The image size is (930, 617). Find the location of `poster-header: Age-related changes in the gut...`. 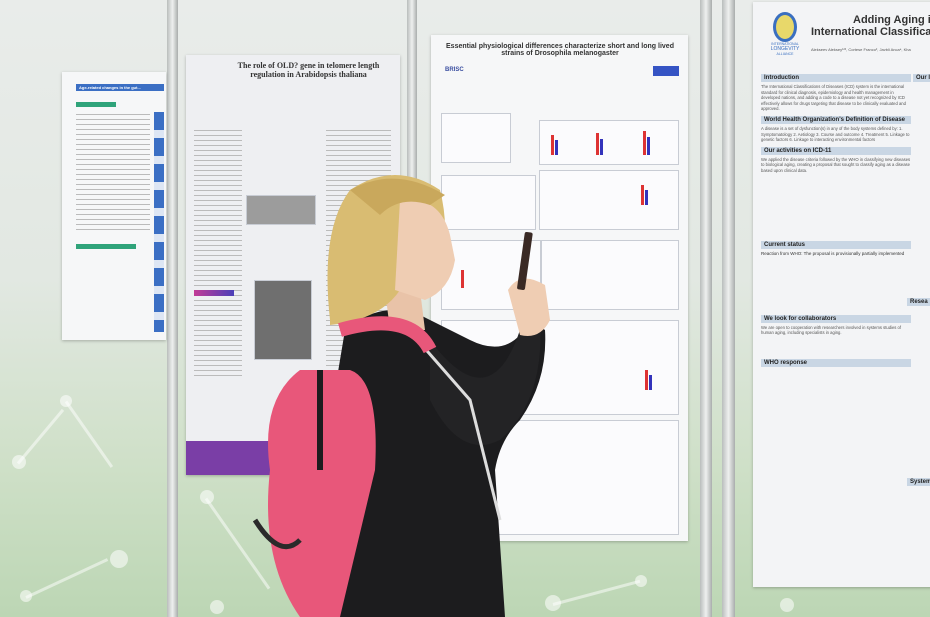

poster-header: Age-related changes in the gut... is located at coordinates (120, 87).